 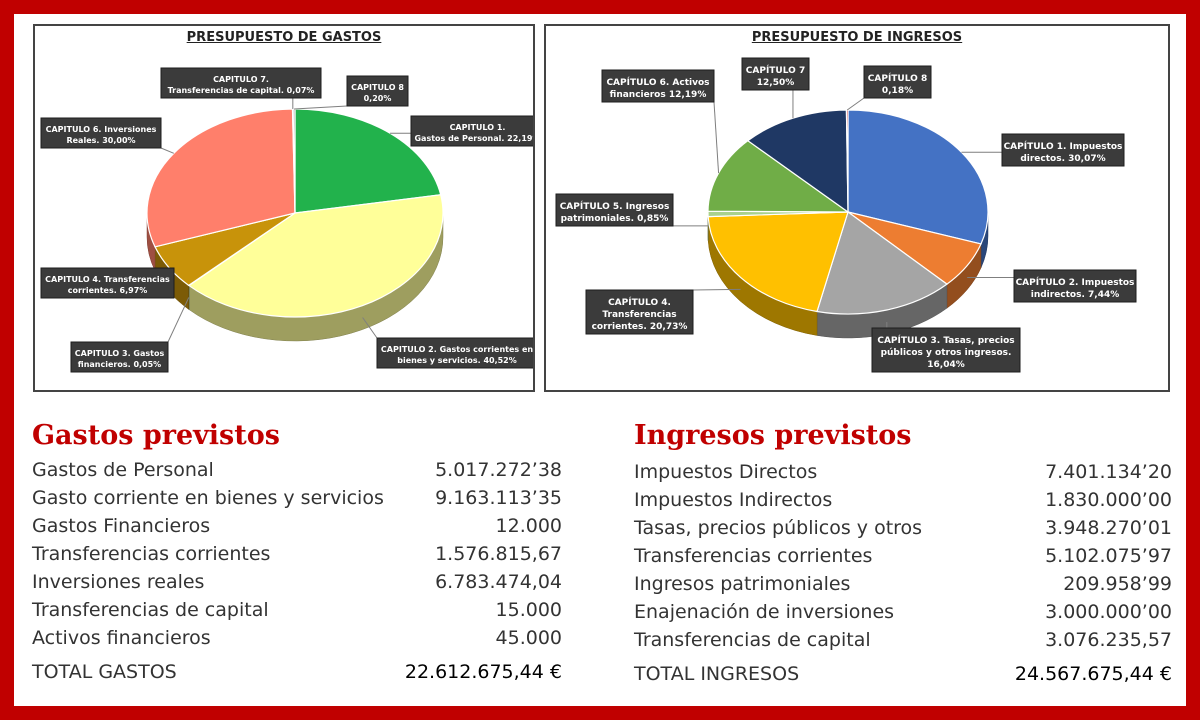 What do you see at coordinates (946, 353) in the screenshot?
I see `ingresos-label-text: públicos y otros ingresos.` at bounding box center [946, 353].